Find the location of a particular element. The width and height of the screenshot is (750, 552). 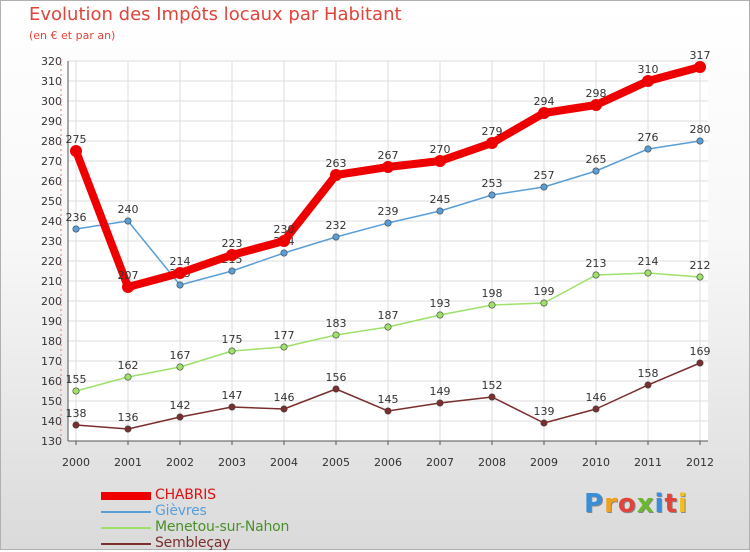

data-label-menetou-sur-nahon: 199 is located at coordinates (544, 291).